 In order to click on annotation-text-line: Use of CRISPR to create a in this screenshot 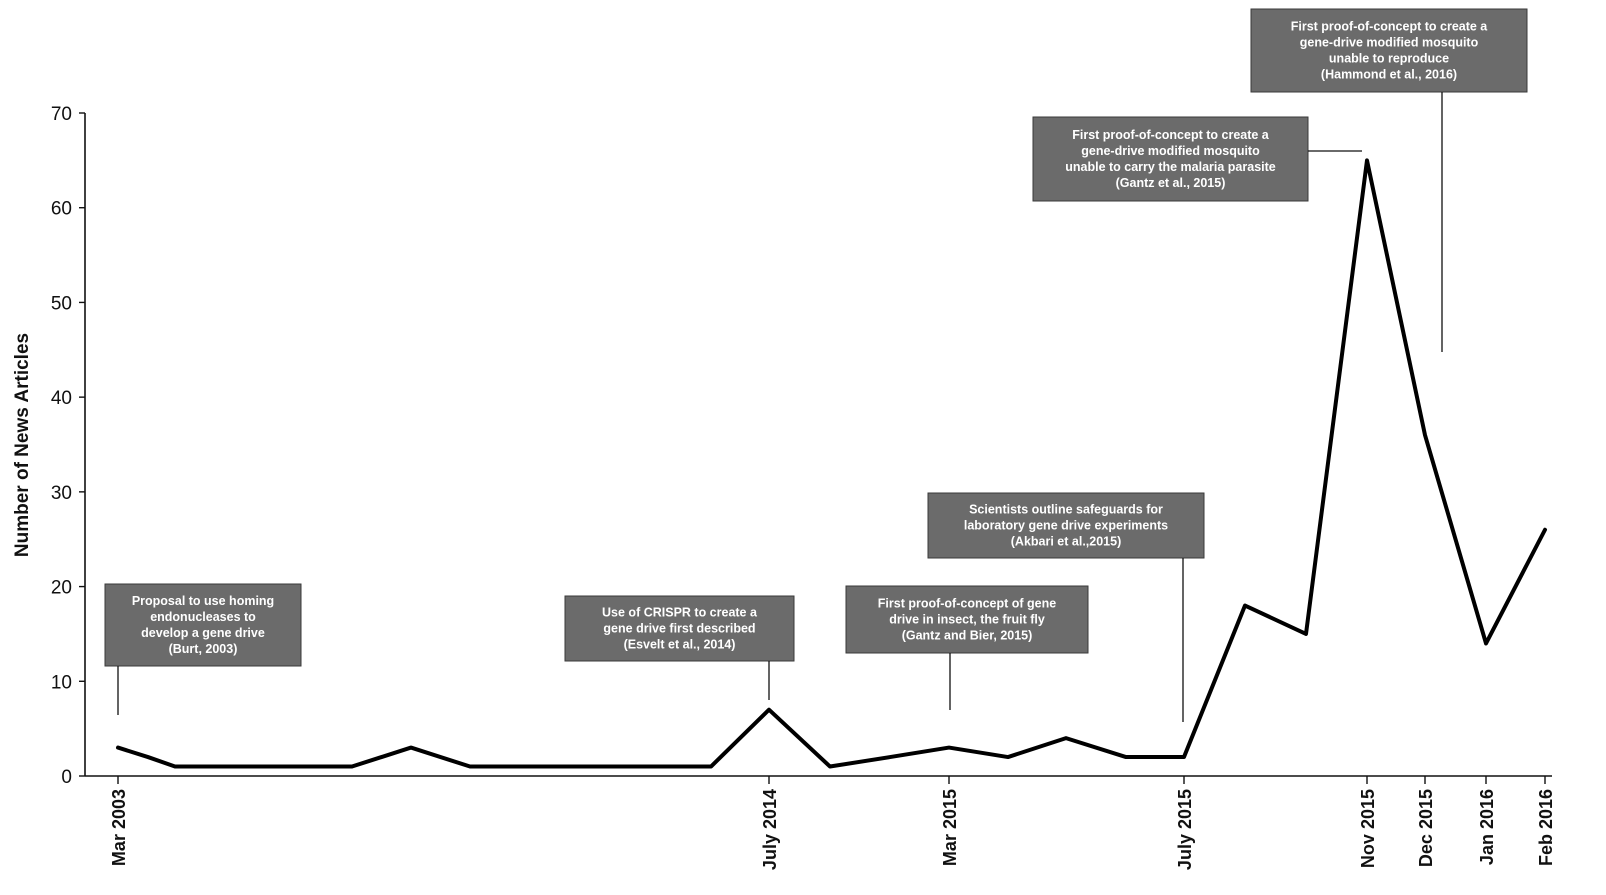, I will do `click(680, 613)`.